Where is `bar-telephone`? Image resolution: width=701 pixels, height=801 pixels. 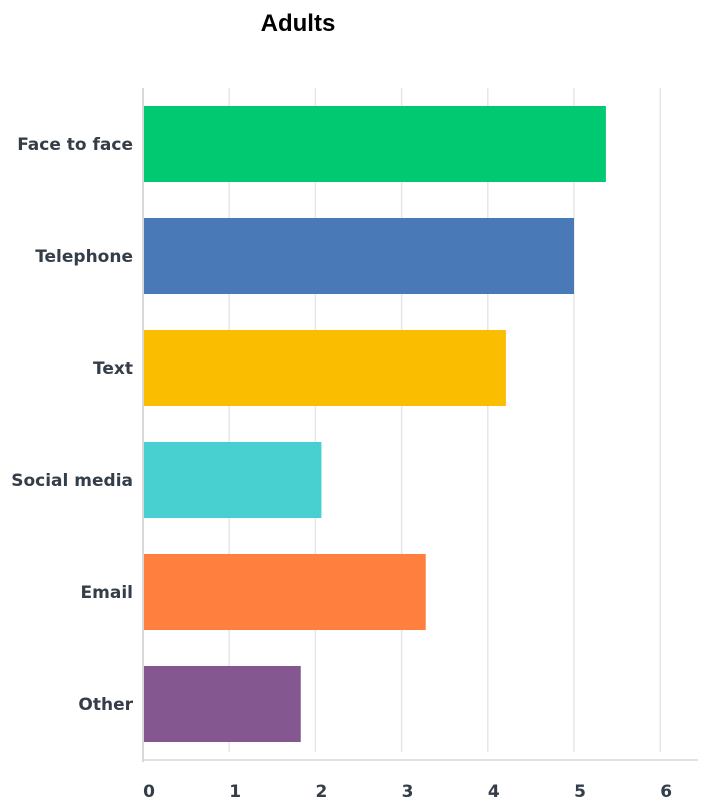 bar-telephone is located at coordinates (359, 256).